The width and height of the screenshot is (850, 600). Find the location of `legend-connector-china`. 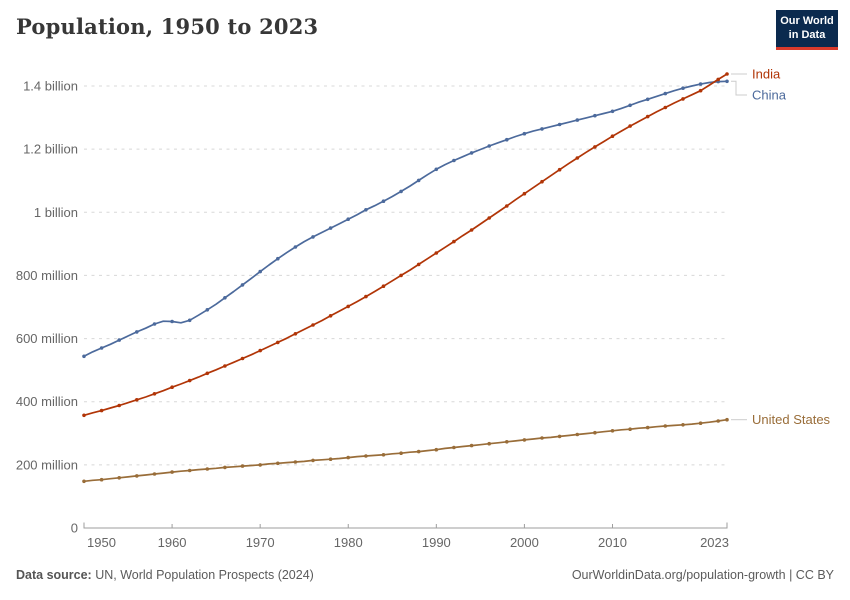

legend-connector-china is located at coordinates (739, 88).